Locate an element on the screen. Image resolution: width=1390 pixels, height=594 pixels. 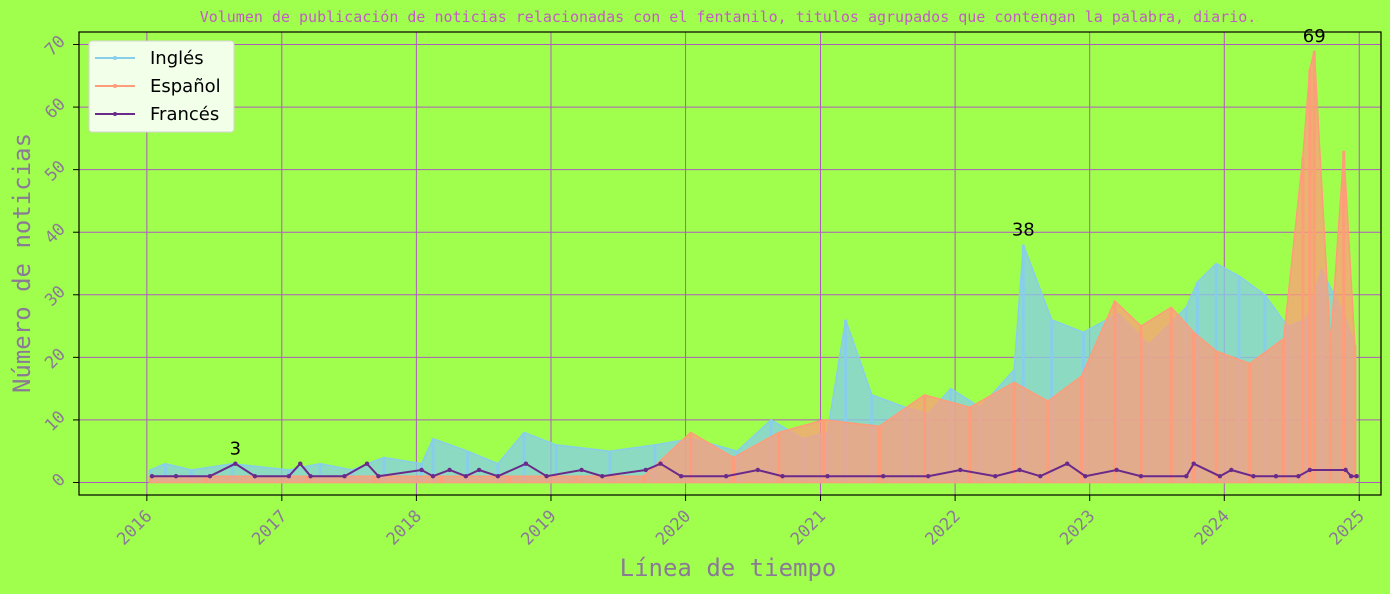
y-axis-label: Número de noticias is located at coordinates (22, 263).